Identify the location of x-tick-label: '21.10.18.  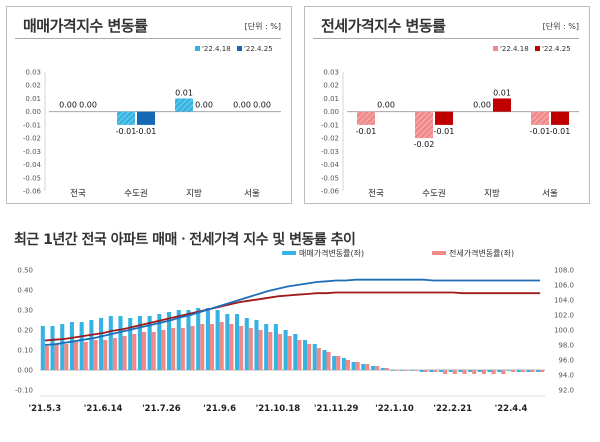
(278, 409).